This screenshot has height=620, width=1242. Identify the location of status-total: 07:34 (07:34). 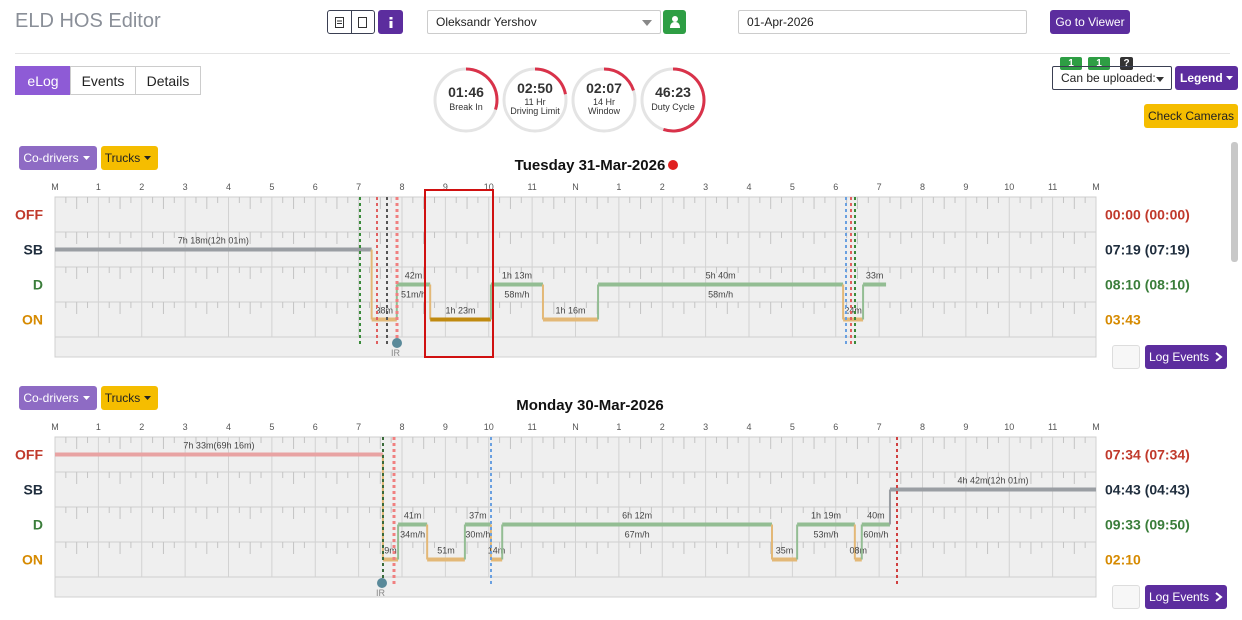
(1147, 455).